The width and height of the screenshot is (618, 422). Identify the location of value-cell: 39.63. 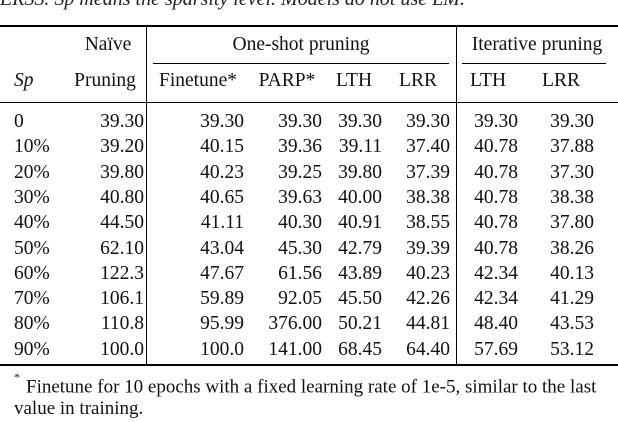
(300, 197).